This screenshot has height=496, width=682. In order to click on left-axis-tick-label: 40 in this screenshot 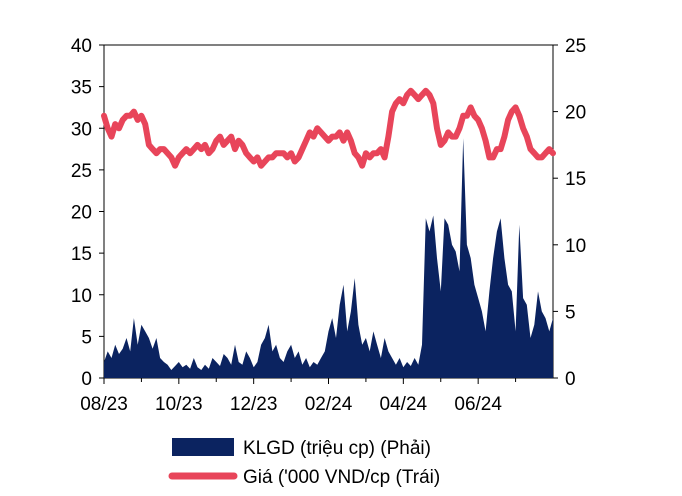, I will do `click(81, 46)`.